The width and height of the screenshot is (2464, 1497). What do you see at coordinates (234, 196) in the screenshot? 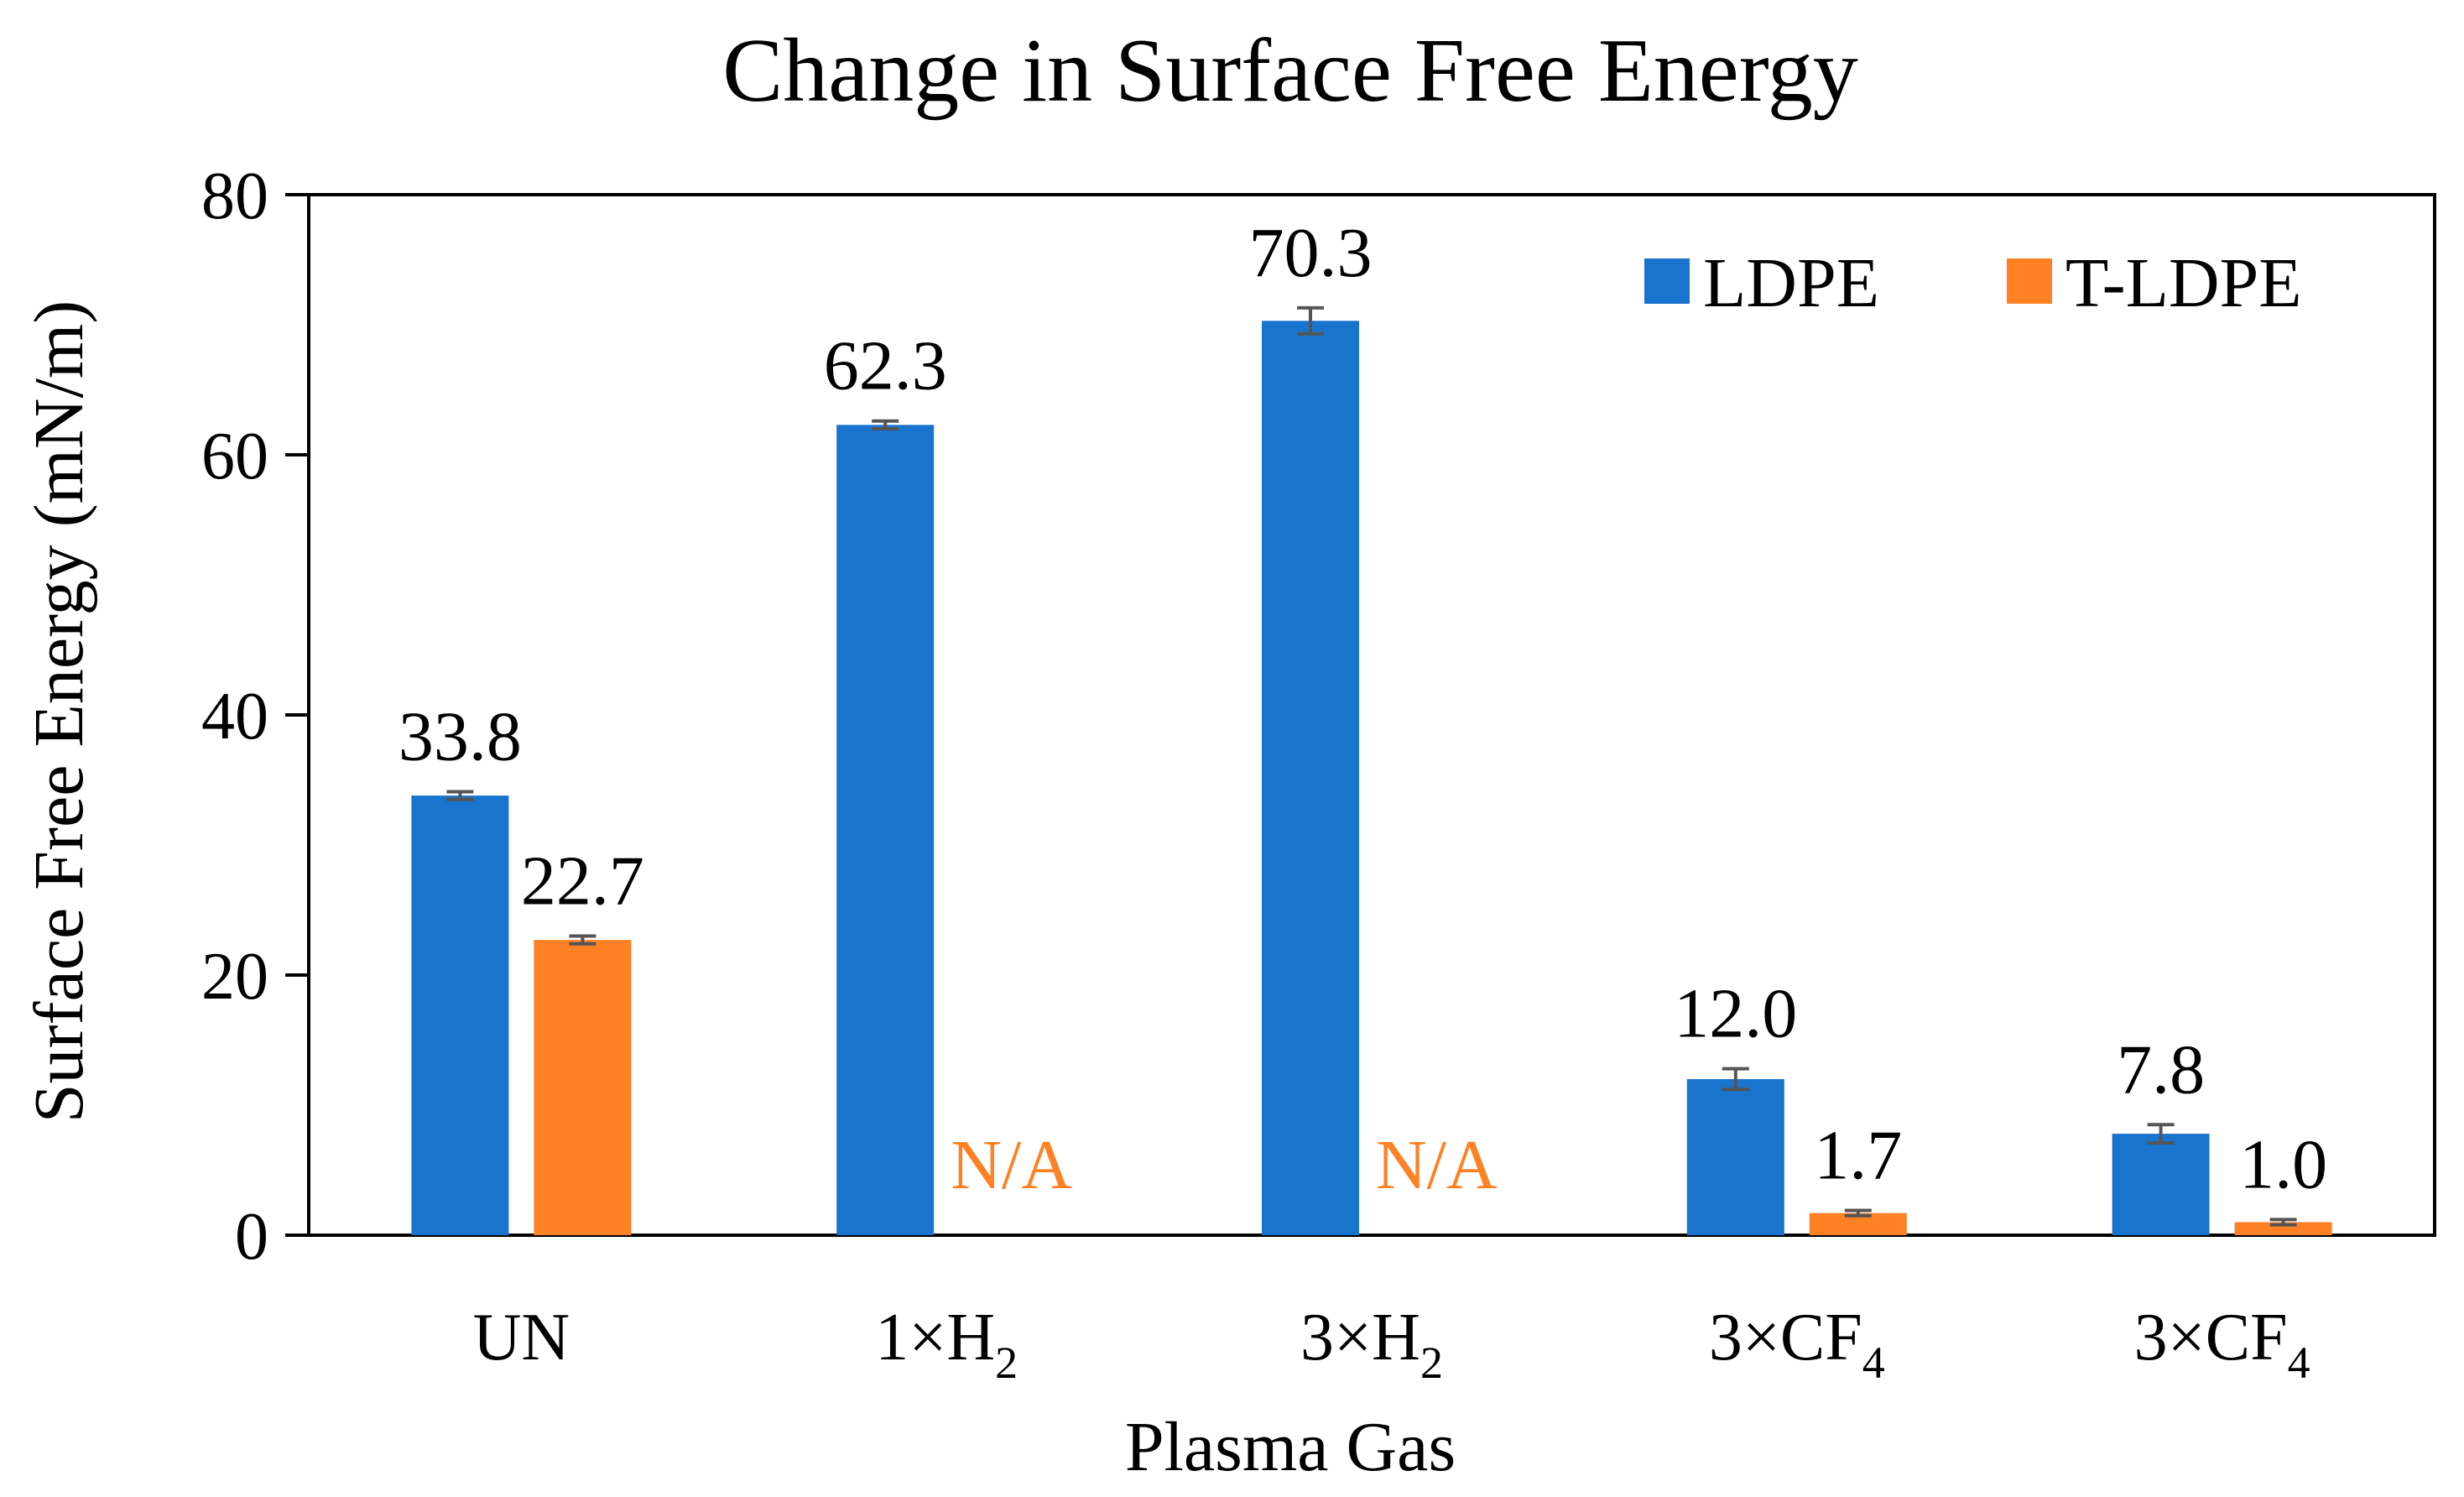
I see `y-tick-label: 80` at bounding box center [234, 196].